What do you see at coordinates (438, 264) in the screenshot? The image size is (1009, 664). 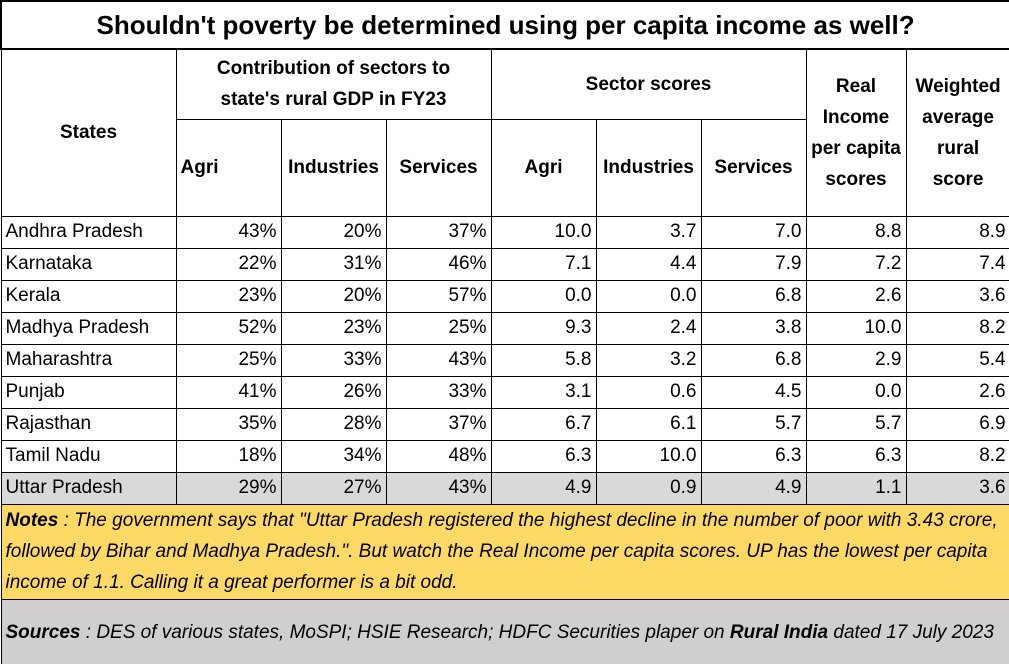 I see `cell: 46%` at bounding box center [438, 264].